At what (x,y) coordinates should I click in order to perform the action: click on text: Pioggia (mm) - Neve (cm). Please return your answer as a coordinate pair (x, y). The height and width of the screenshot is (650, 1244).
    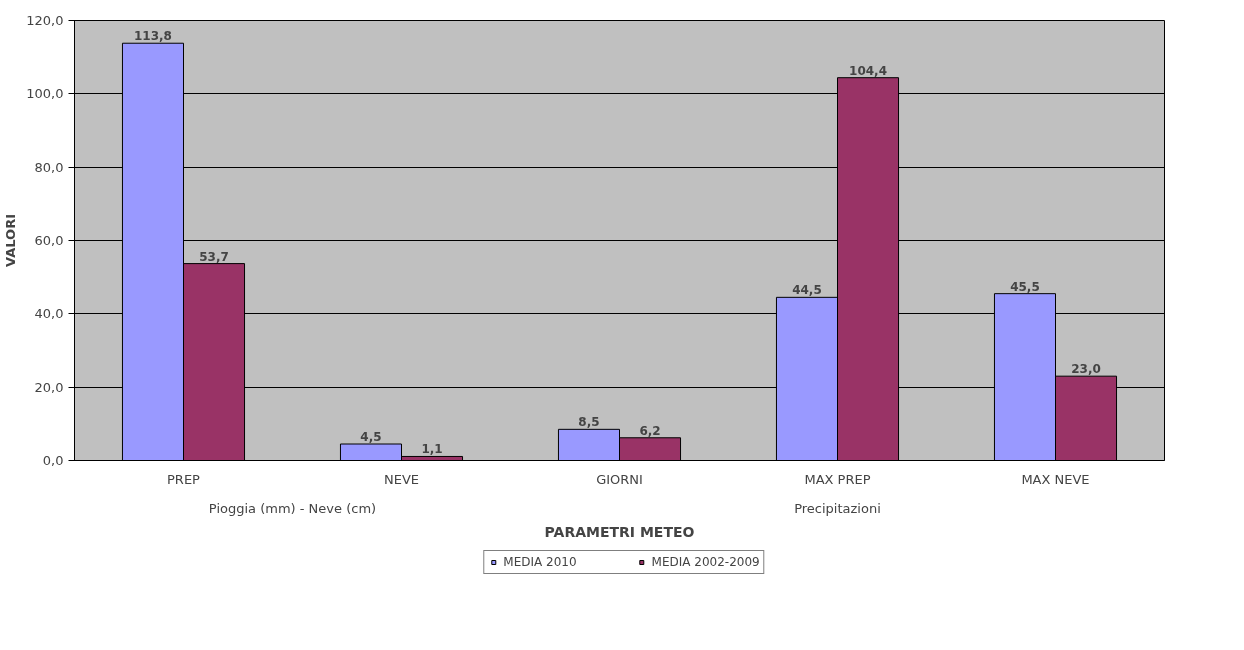
    Looking at the image, I should click on (292, 508).